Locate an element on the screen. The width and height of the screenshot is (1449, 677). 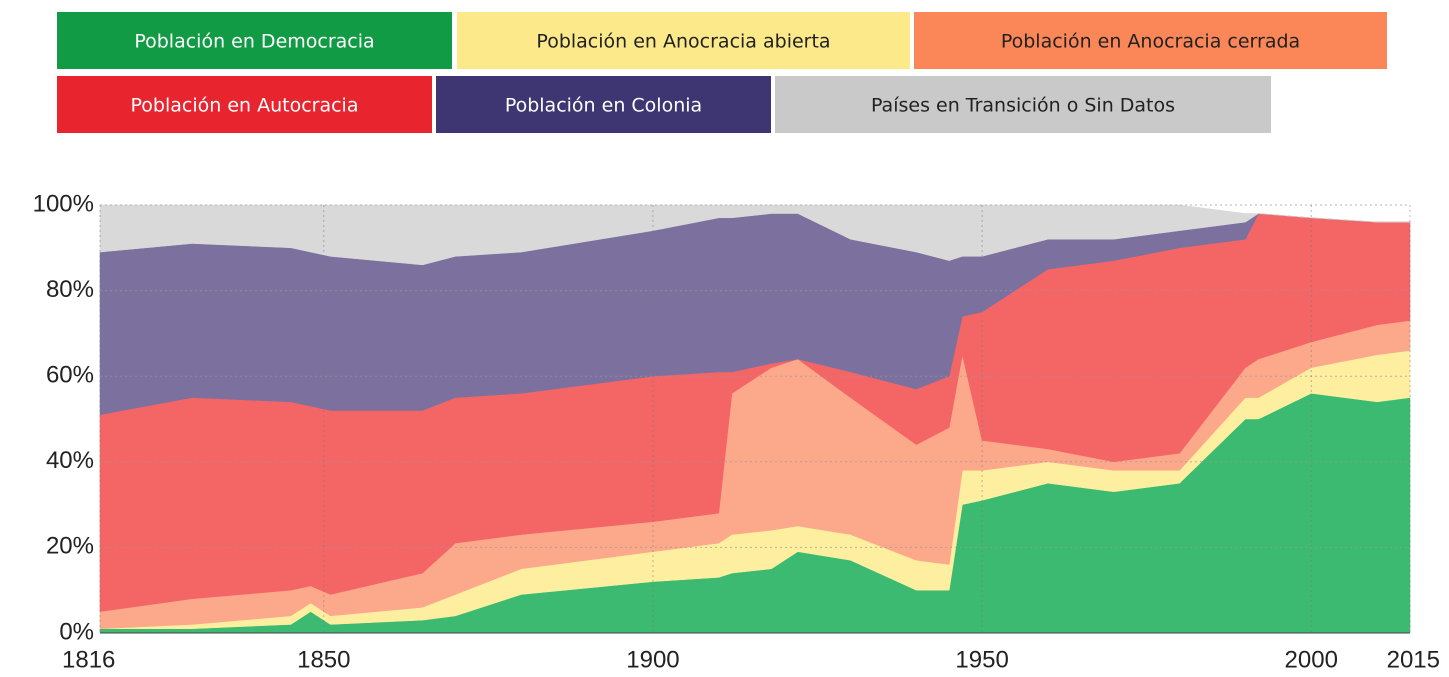
legend-label: Población en Autocracia is located at coordinates (245, 106).